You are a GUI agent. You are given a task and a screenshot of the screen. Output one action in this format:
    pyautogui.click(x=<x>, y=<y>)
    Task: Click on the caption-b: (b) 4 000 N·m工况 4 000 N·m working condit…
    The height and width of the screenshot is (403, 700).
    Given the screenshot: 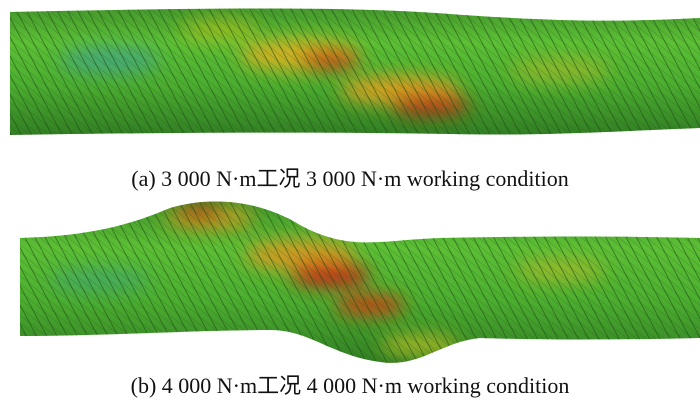 What is the action you would take?
    pyautogui.click(x=350, y=385)
    